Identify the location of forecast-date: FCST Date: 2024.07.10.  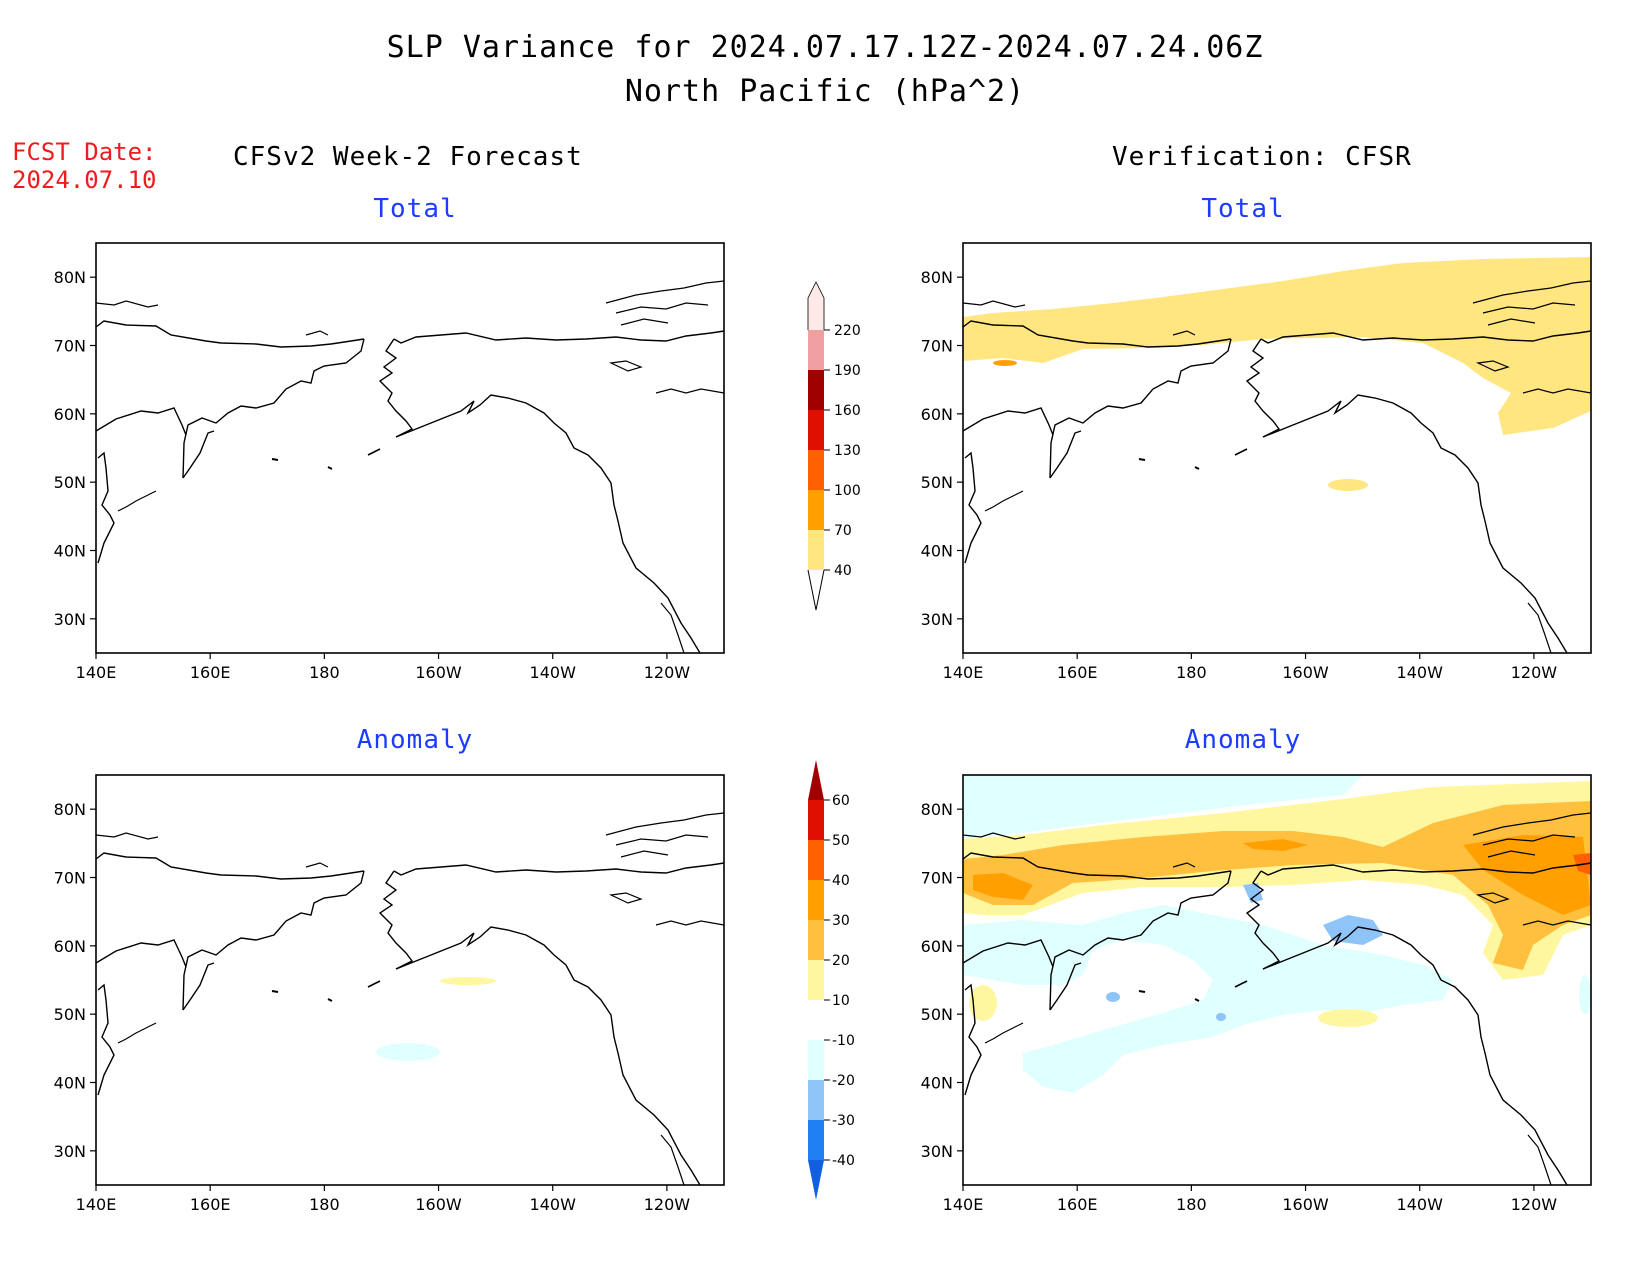
(84, 166).